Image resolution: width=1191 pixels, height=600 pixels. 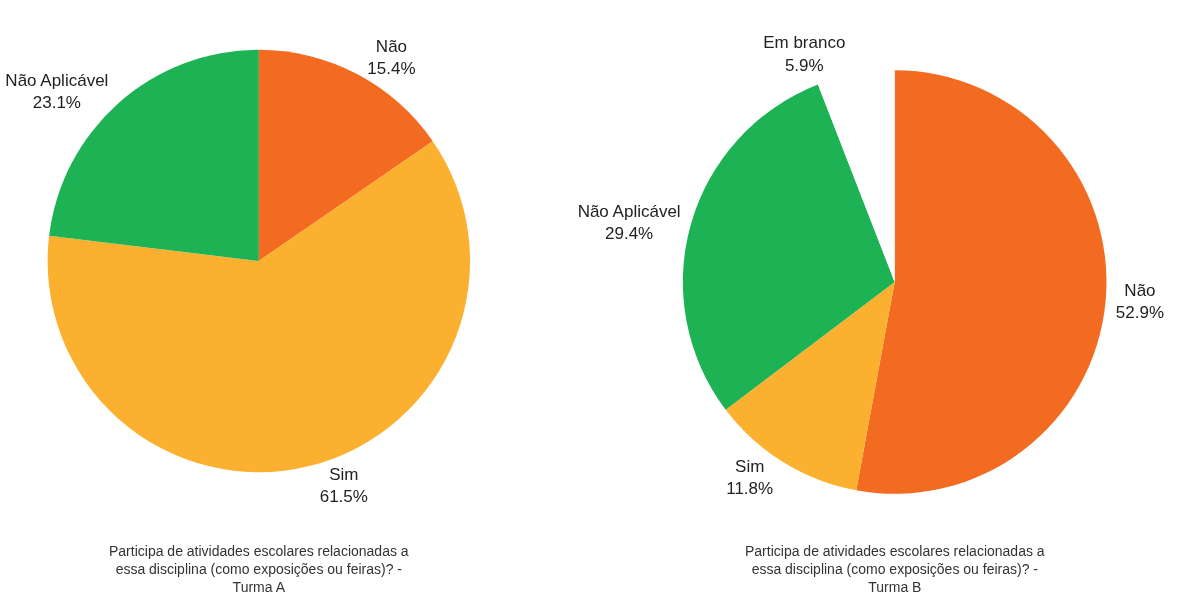 I want to click on data-label: 11.8%, so click(x=750, y=488).